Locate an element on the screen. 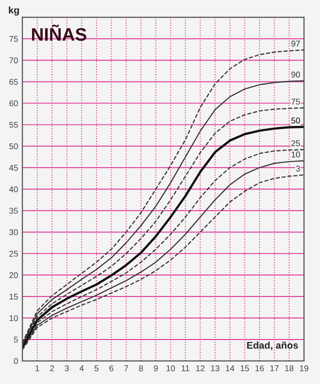 Image resolution: width=320 pixels, height=384 pixels. x-tick-label: 17 is located at coordinates (274, 368).